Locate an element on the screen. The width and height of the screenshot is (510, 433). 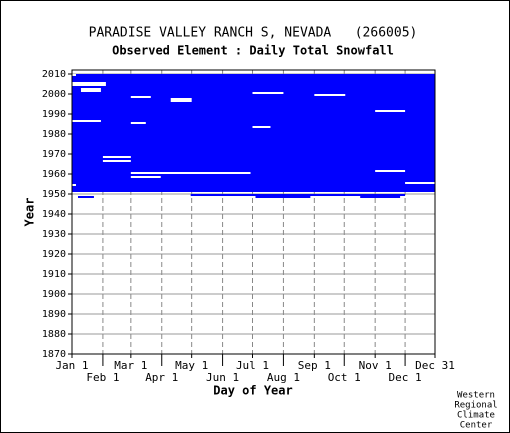
y-tick-label: 1890 is located at coordinates (54, 314).